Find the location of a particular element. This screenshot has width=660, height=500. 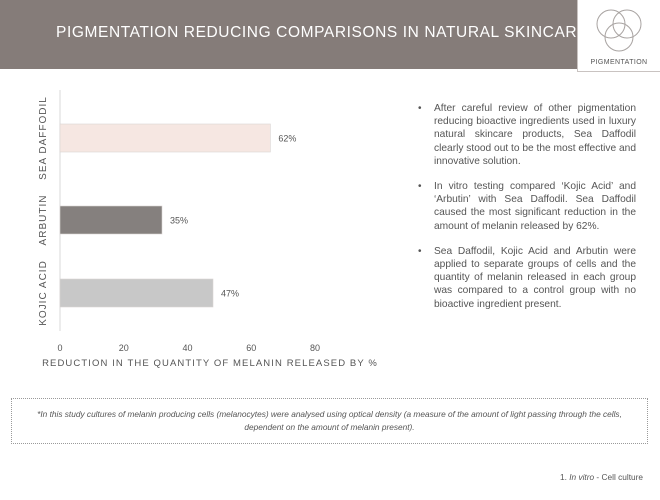

logo-label: PIGMENTATION is located at coordinates (619, 62).